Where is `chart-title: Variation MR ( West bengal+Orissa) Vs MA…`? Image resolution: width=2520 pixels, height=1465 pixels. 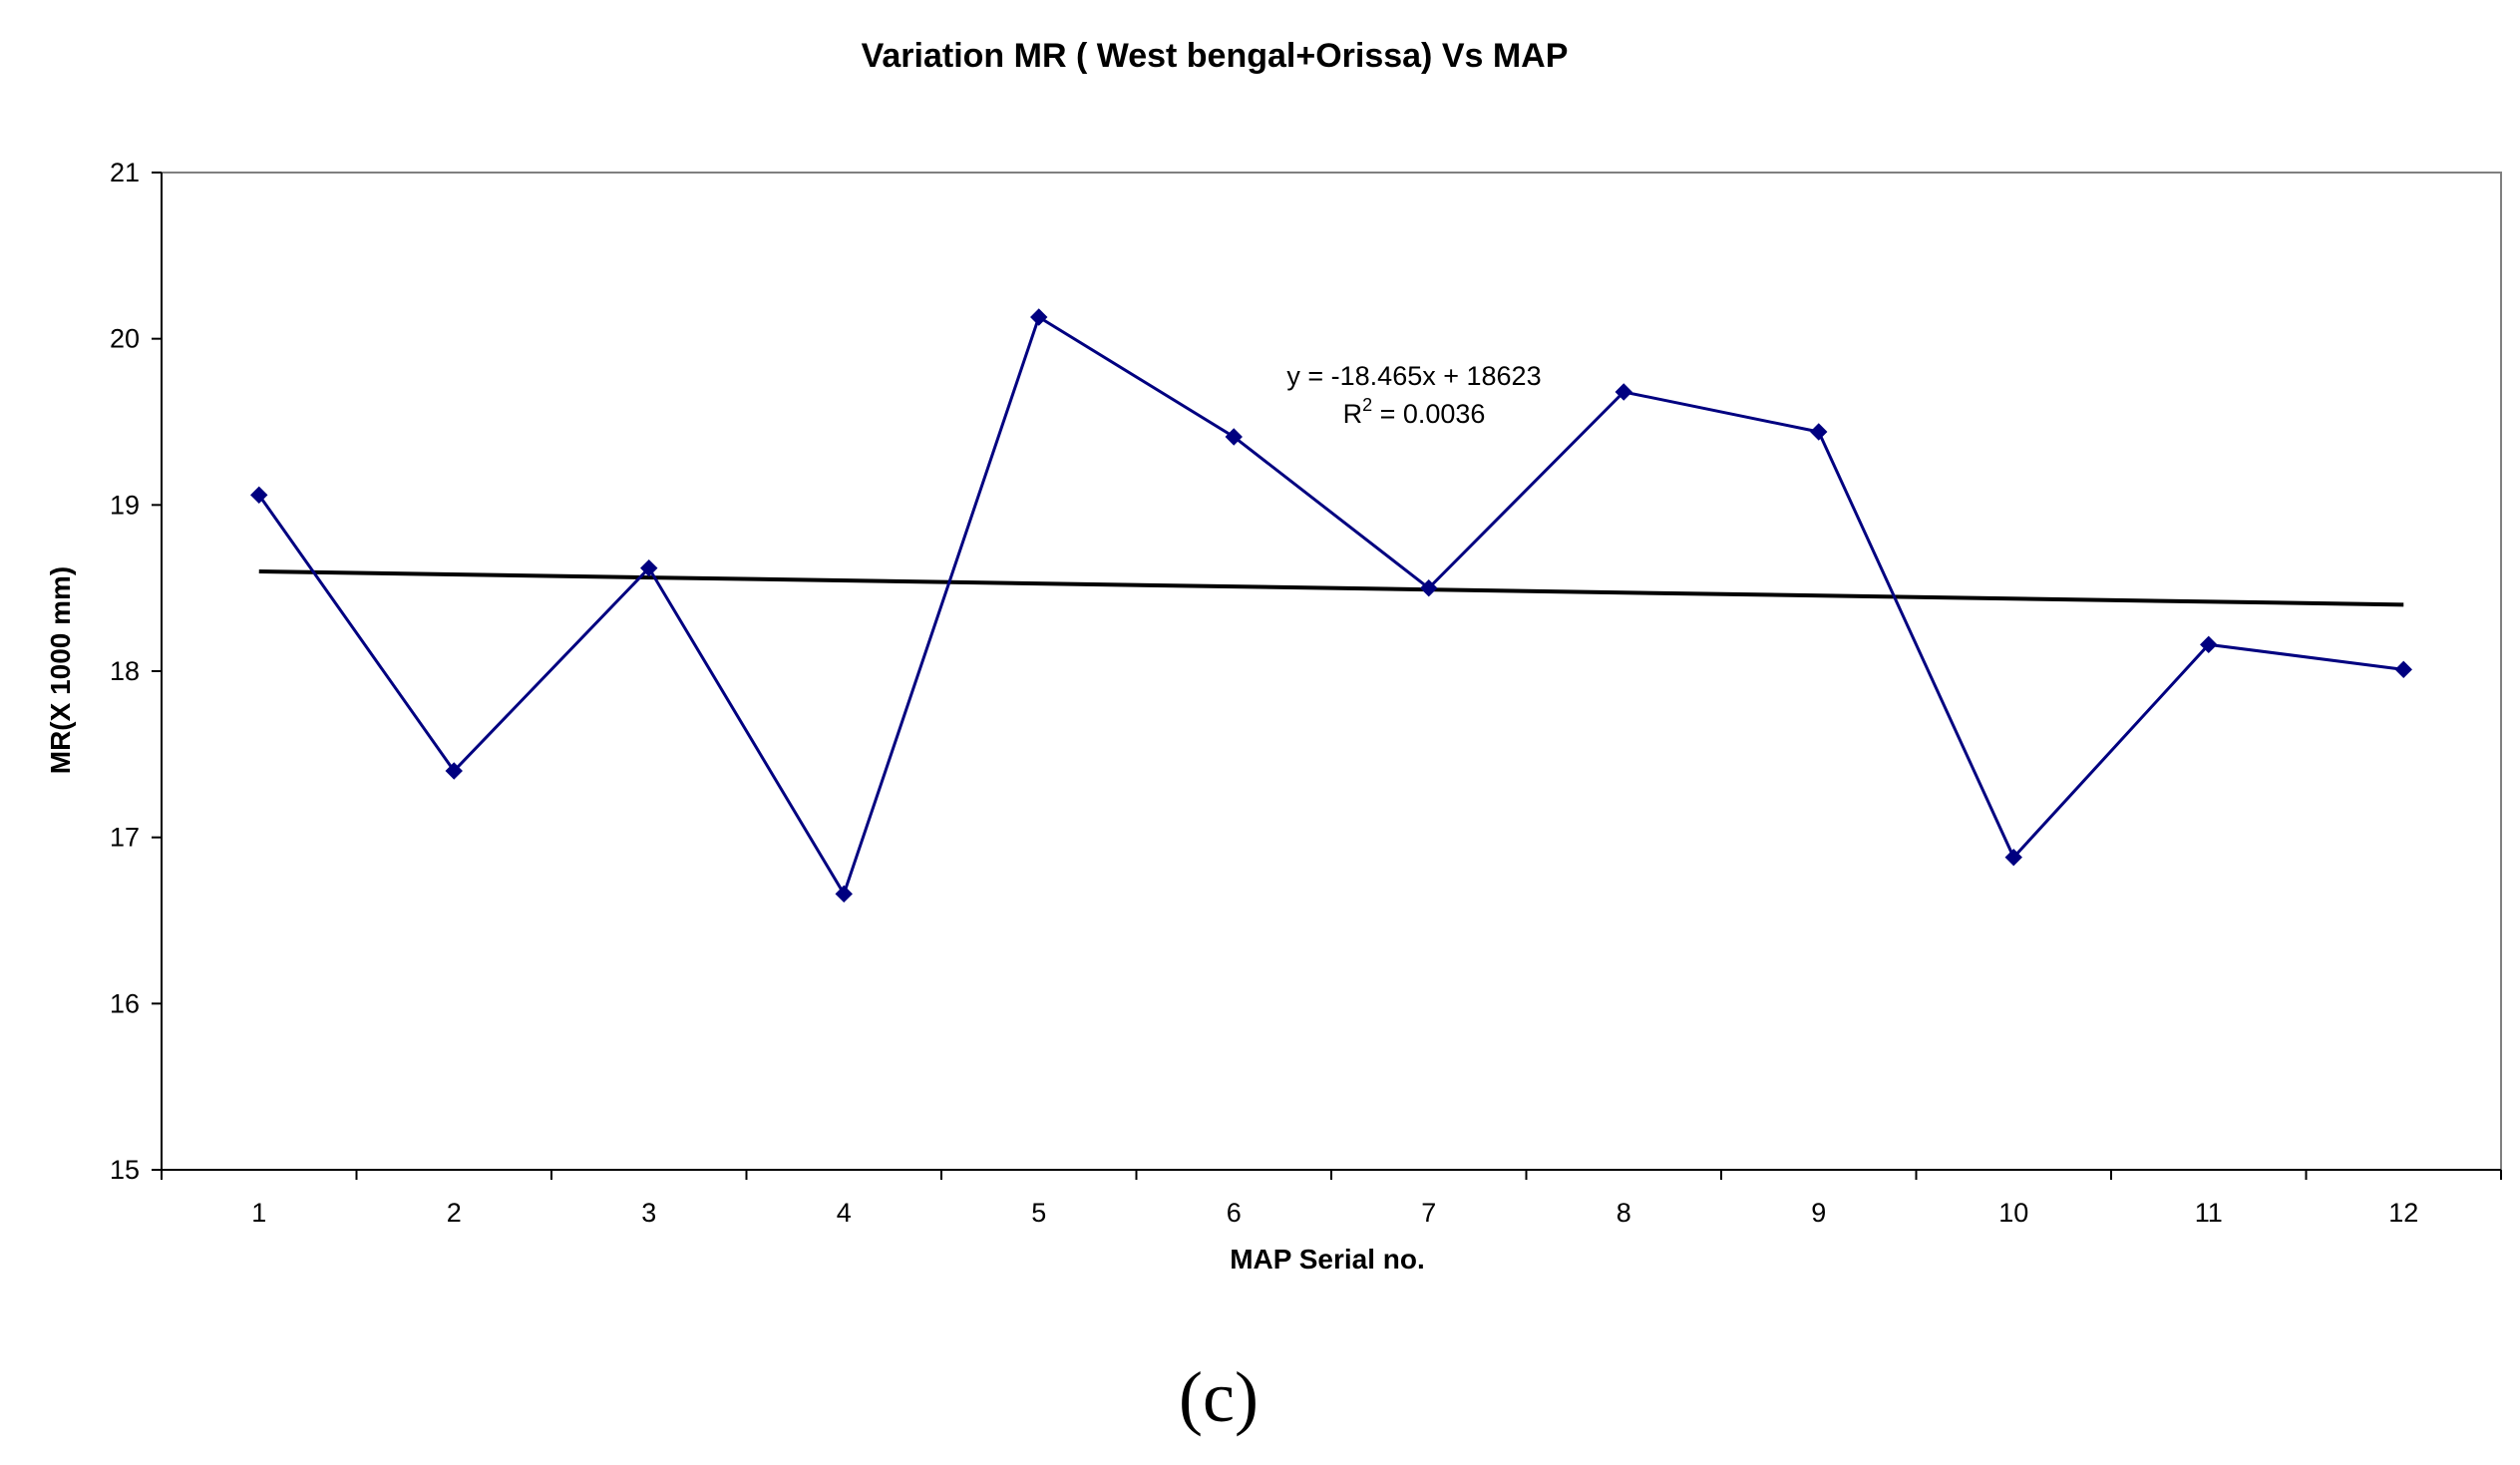
chart-title: Variation MR ( West bengal+Orissa) Vs MA… is located at coordinates (1215, 56).